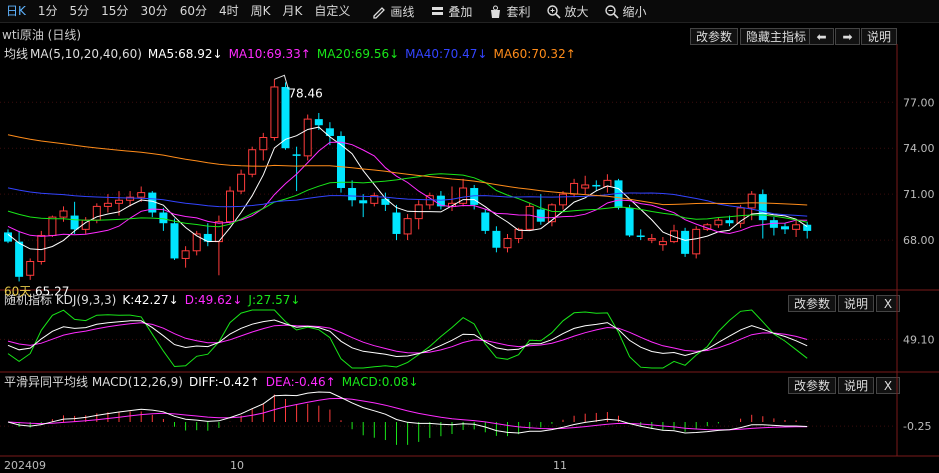  I want to click on period-1: 1分, so click(47, 11).